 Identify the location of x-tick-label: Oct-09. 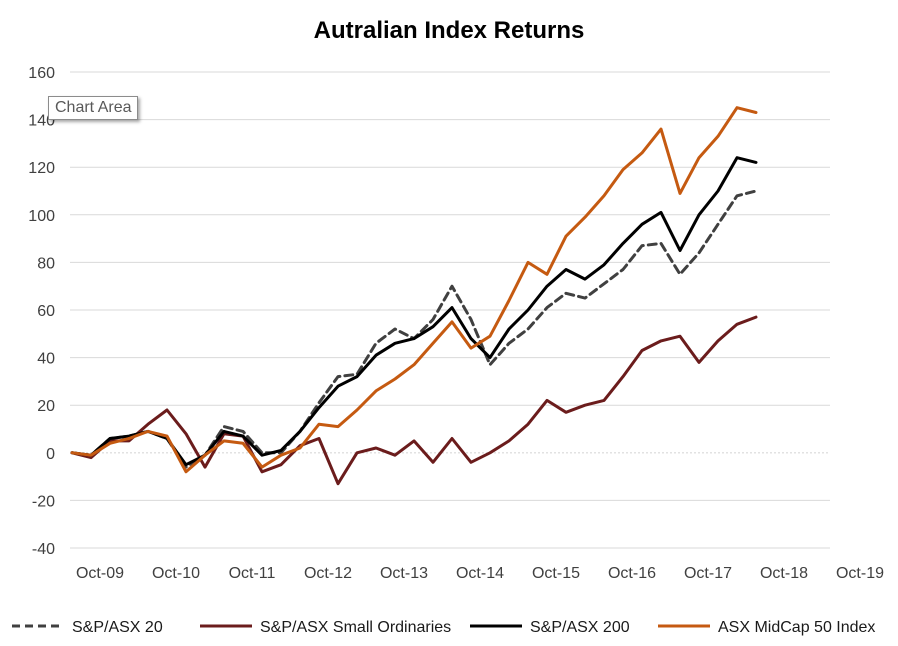
(100, 573).